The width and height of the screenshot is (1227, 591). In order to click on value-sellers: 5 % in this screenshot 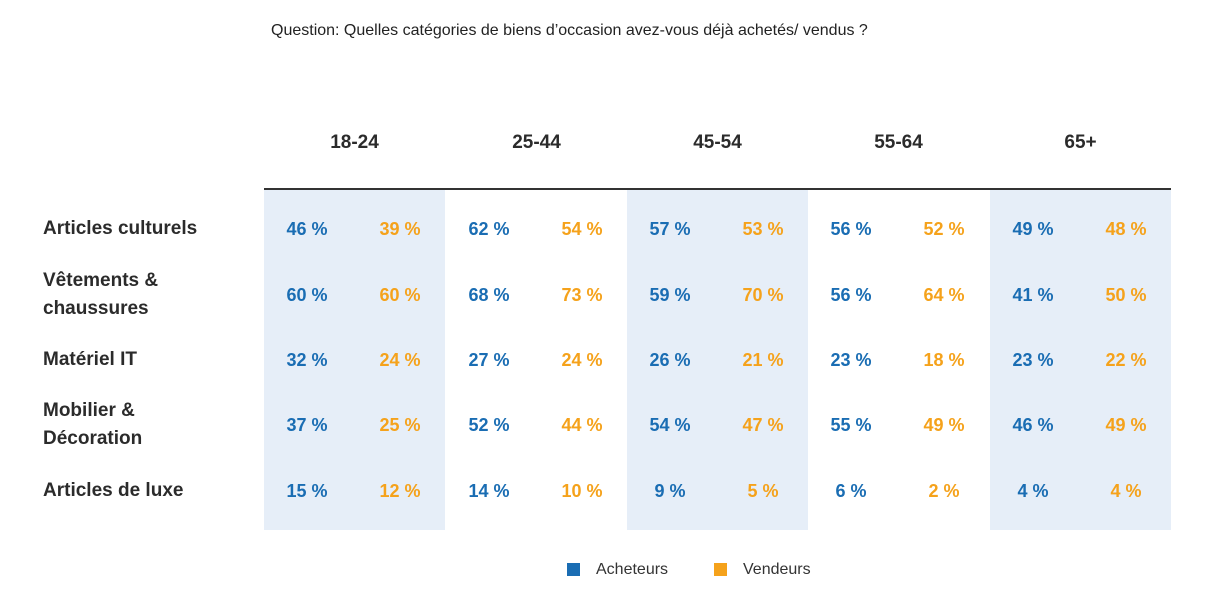, I will do `click(763, 491)`.